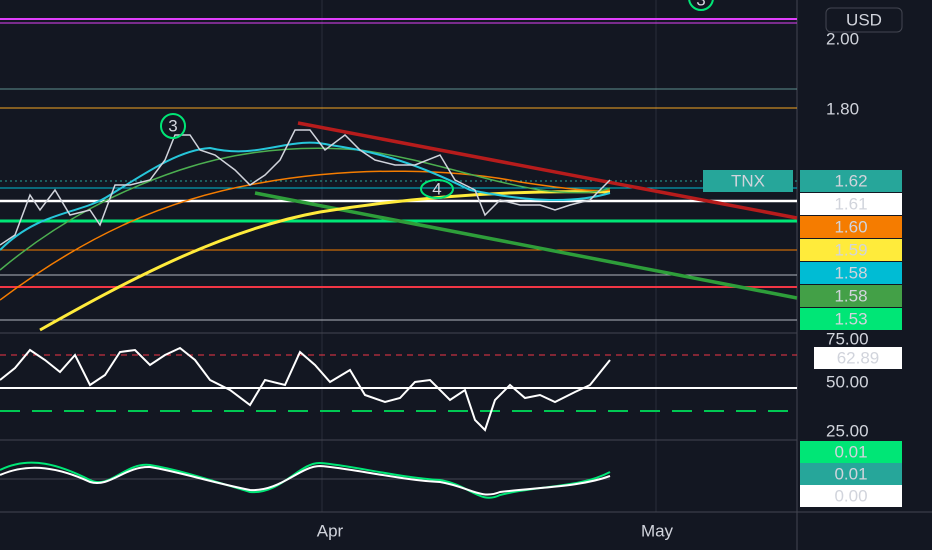 This screenshot has height=550, width=932. What do you see at coordinates (847, 338) in the screenshot?
I see `rsi-tick-label: 75.00` at bounding box center [847, 338].